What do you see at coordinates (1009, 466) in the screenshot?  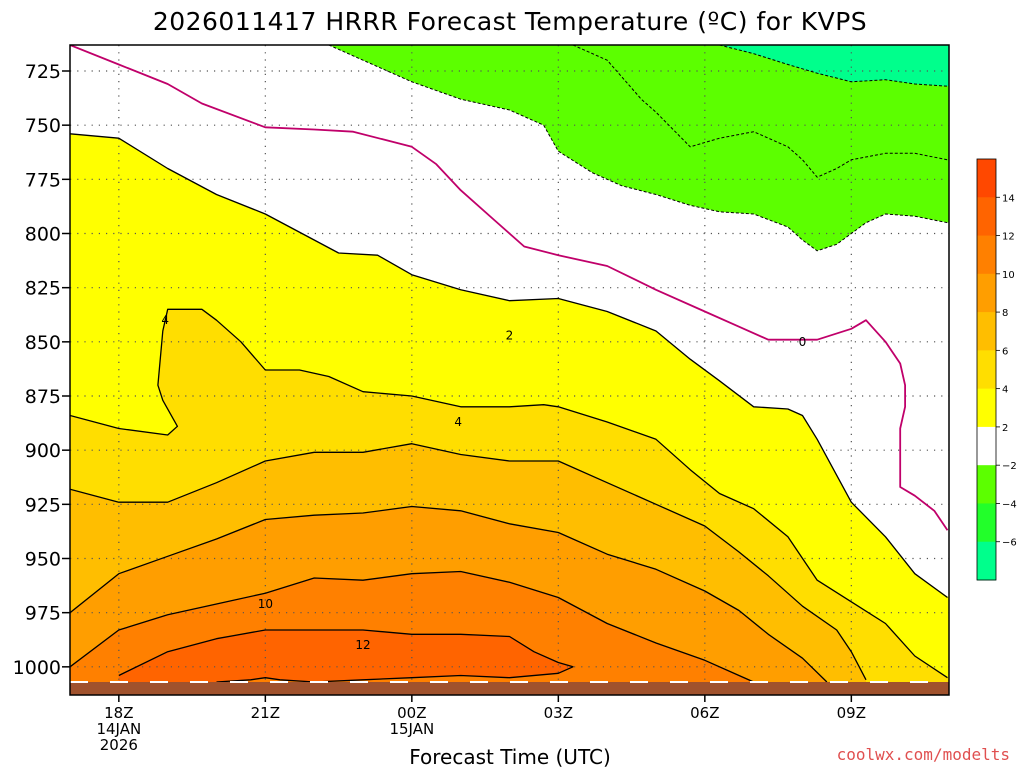 I see `colorbar-tick-label--2: −2` at bounding box center [1009, 466].